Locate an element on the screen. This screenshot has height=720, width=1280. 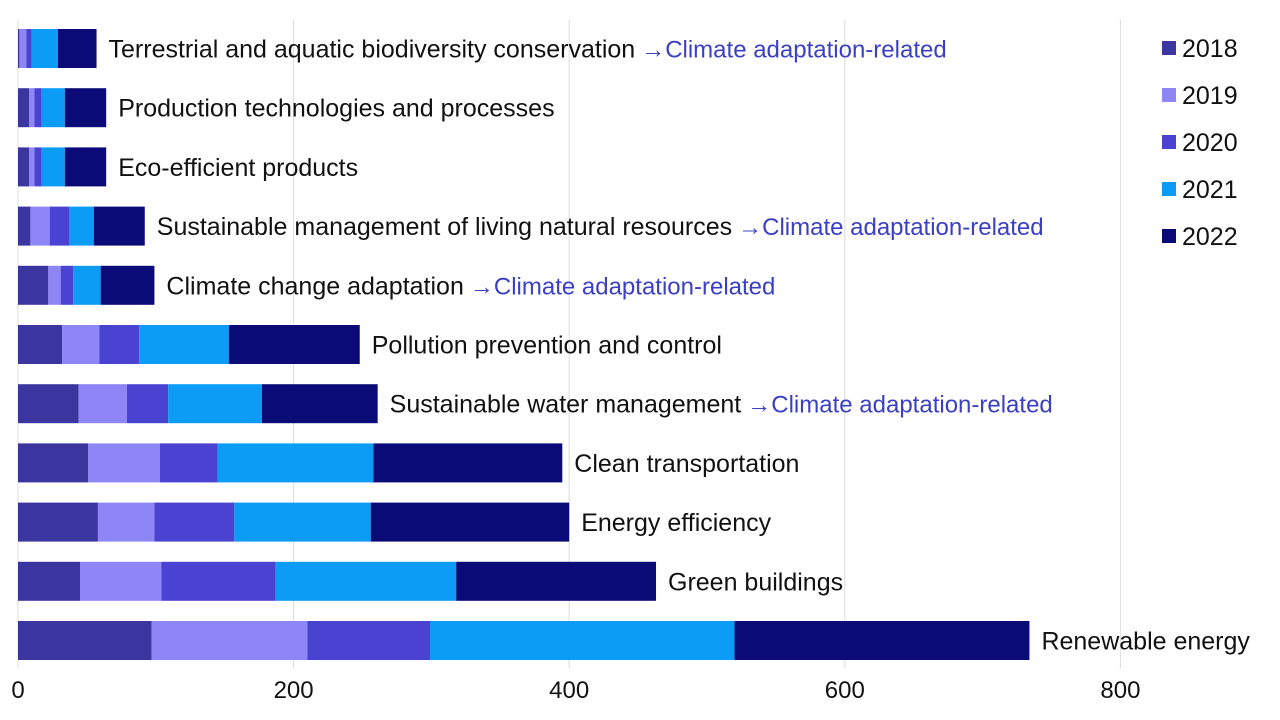
x-tick-label: 200 is located at coordinates (294, 690).